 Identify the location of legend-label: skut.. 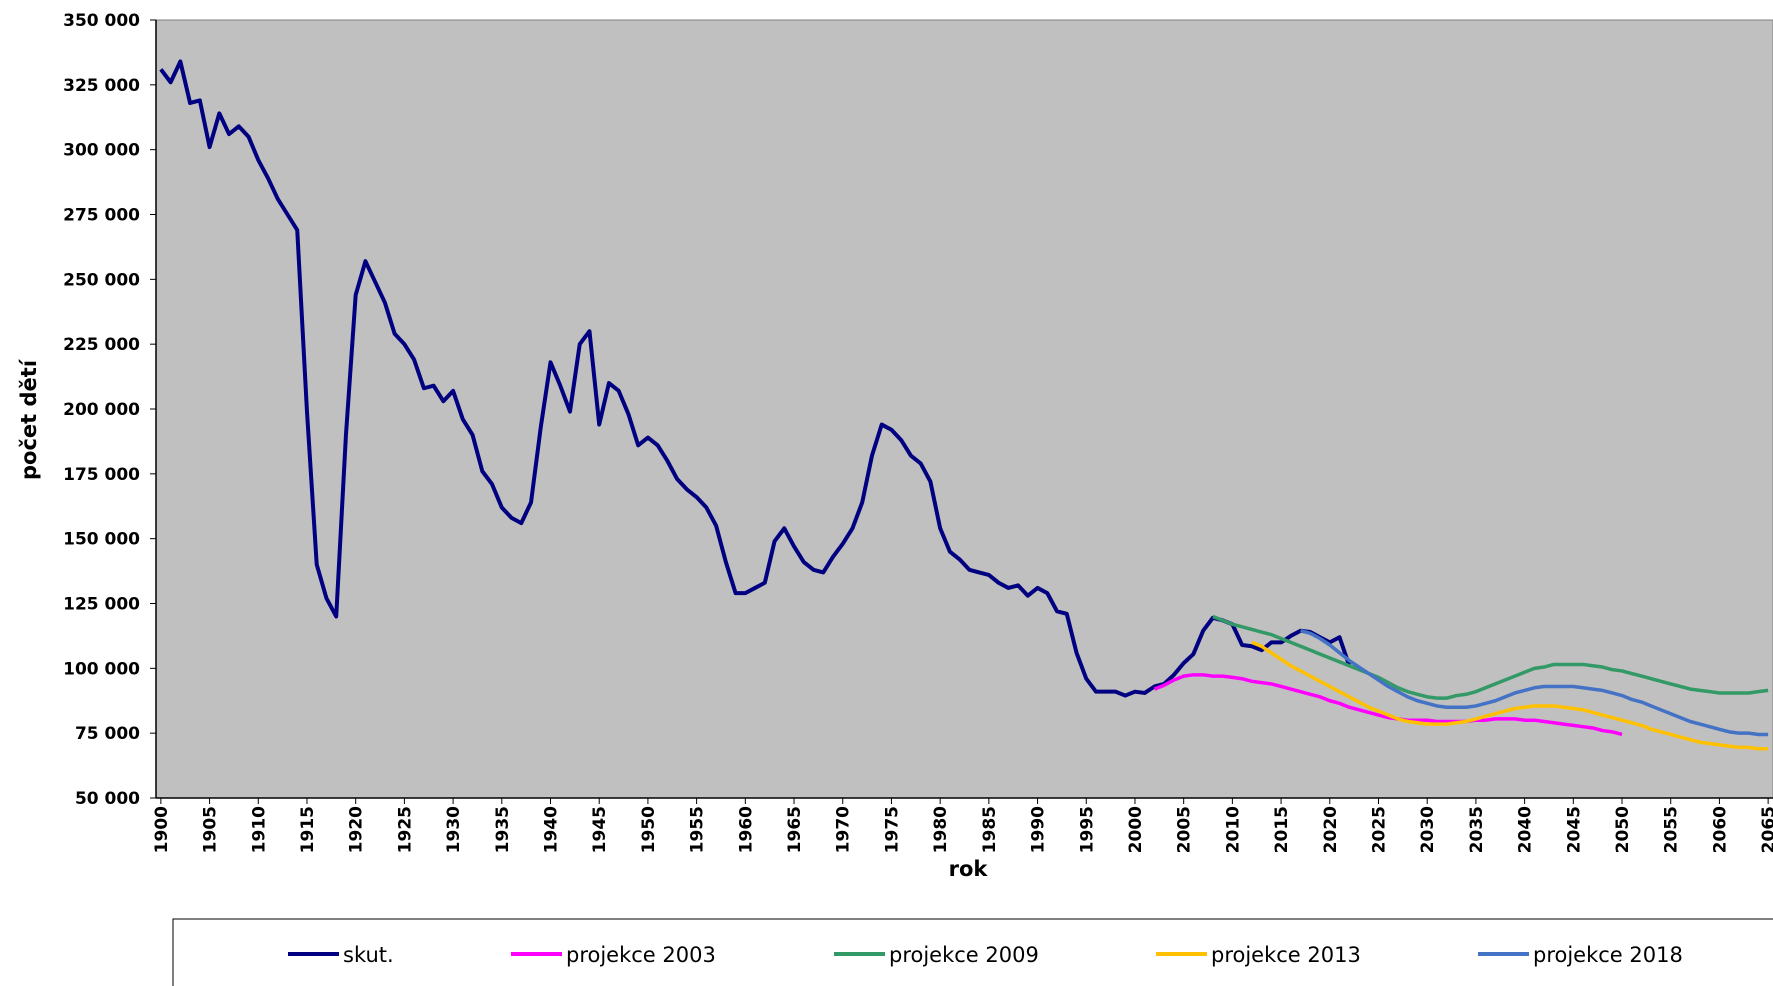
(368, 955).